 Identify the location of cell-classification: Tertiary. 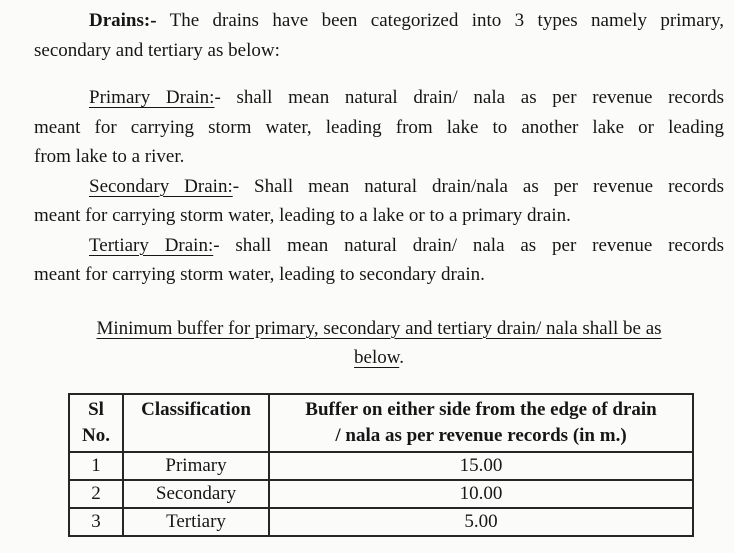
(196, 521).